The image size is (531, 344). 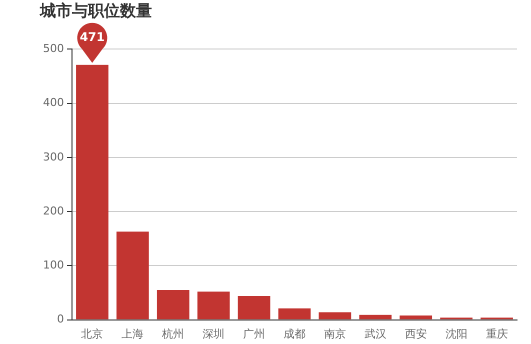 I want to click on x-tick-label: 杭州, so click(x=172, y=333).